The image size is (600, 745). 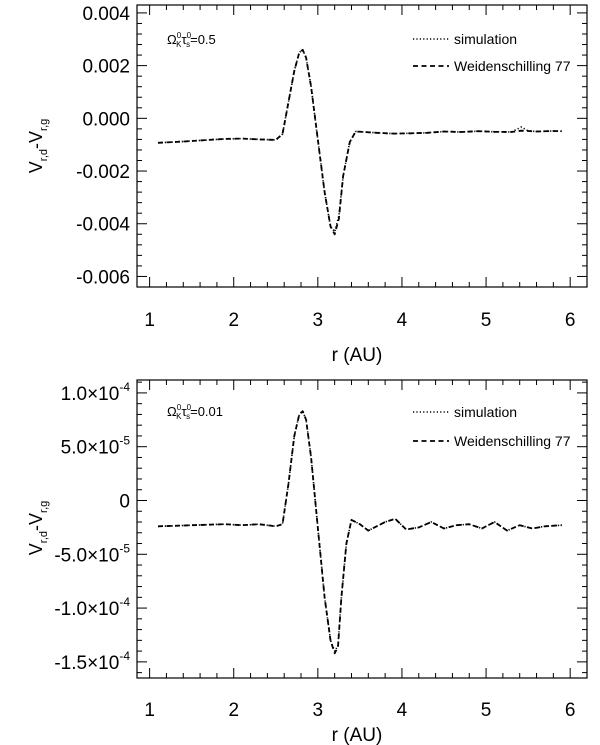 What do you see at coordinates (86, 555) in the screenshot?
I see `y-tick-mantissa: -5.0×10` at bounding box center [86, 555].